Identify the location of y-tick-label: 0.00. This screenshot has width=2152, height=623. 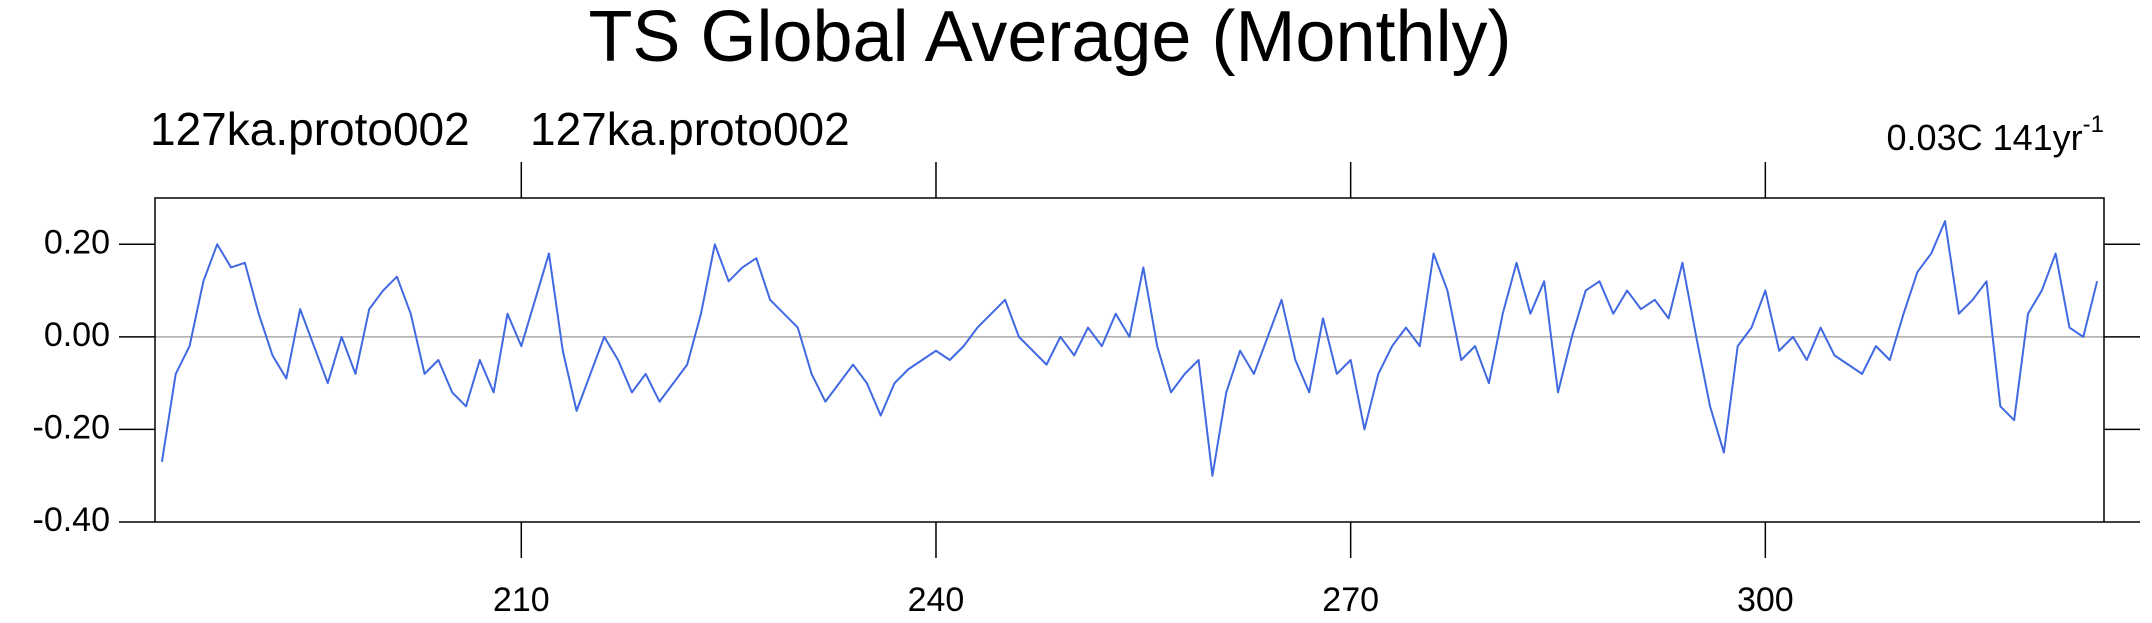
(77, 335).